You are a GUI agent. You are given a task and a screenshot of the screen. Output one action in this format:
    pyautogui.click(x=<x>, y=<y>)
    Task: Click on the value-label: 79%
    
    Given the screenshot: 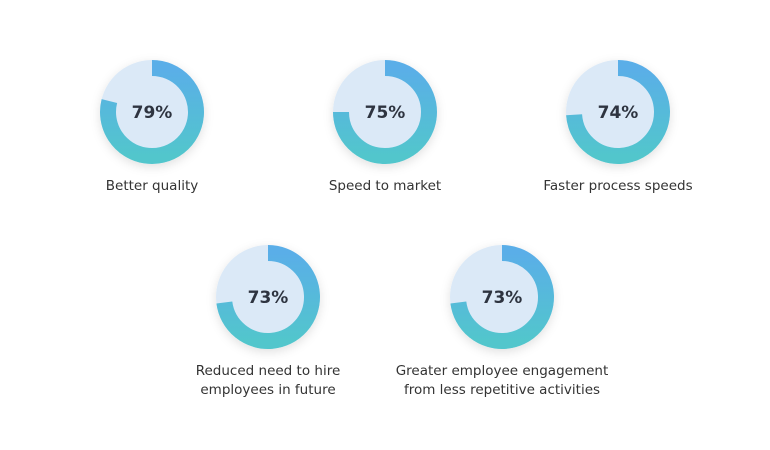 What is the action you would take?
    pyautogui.click(x=152, y=113)
    